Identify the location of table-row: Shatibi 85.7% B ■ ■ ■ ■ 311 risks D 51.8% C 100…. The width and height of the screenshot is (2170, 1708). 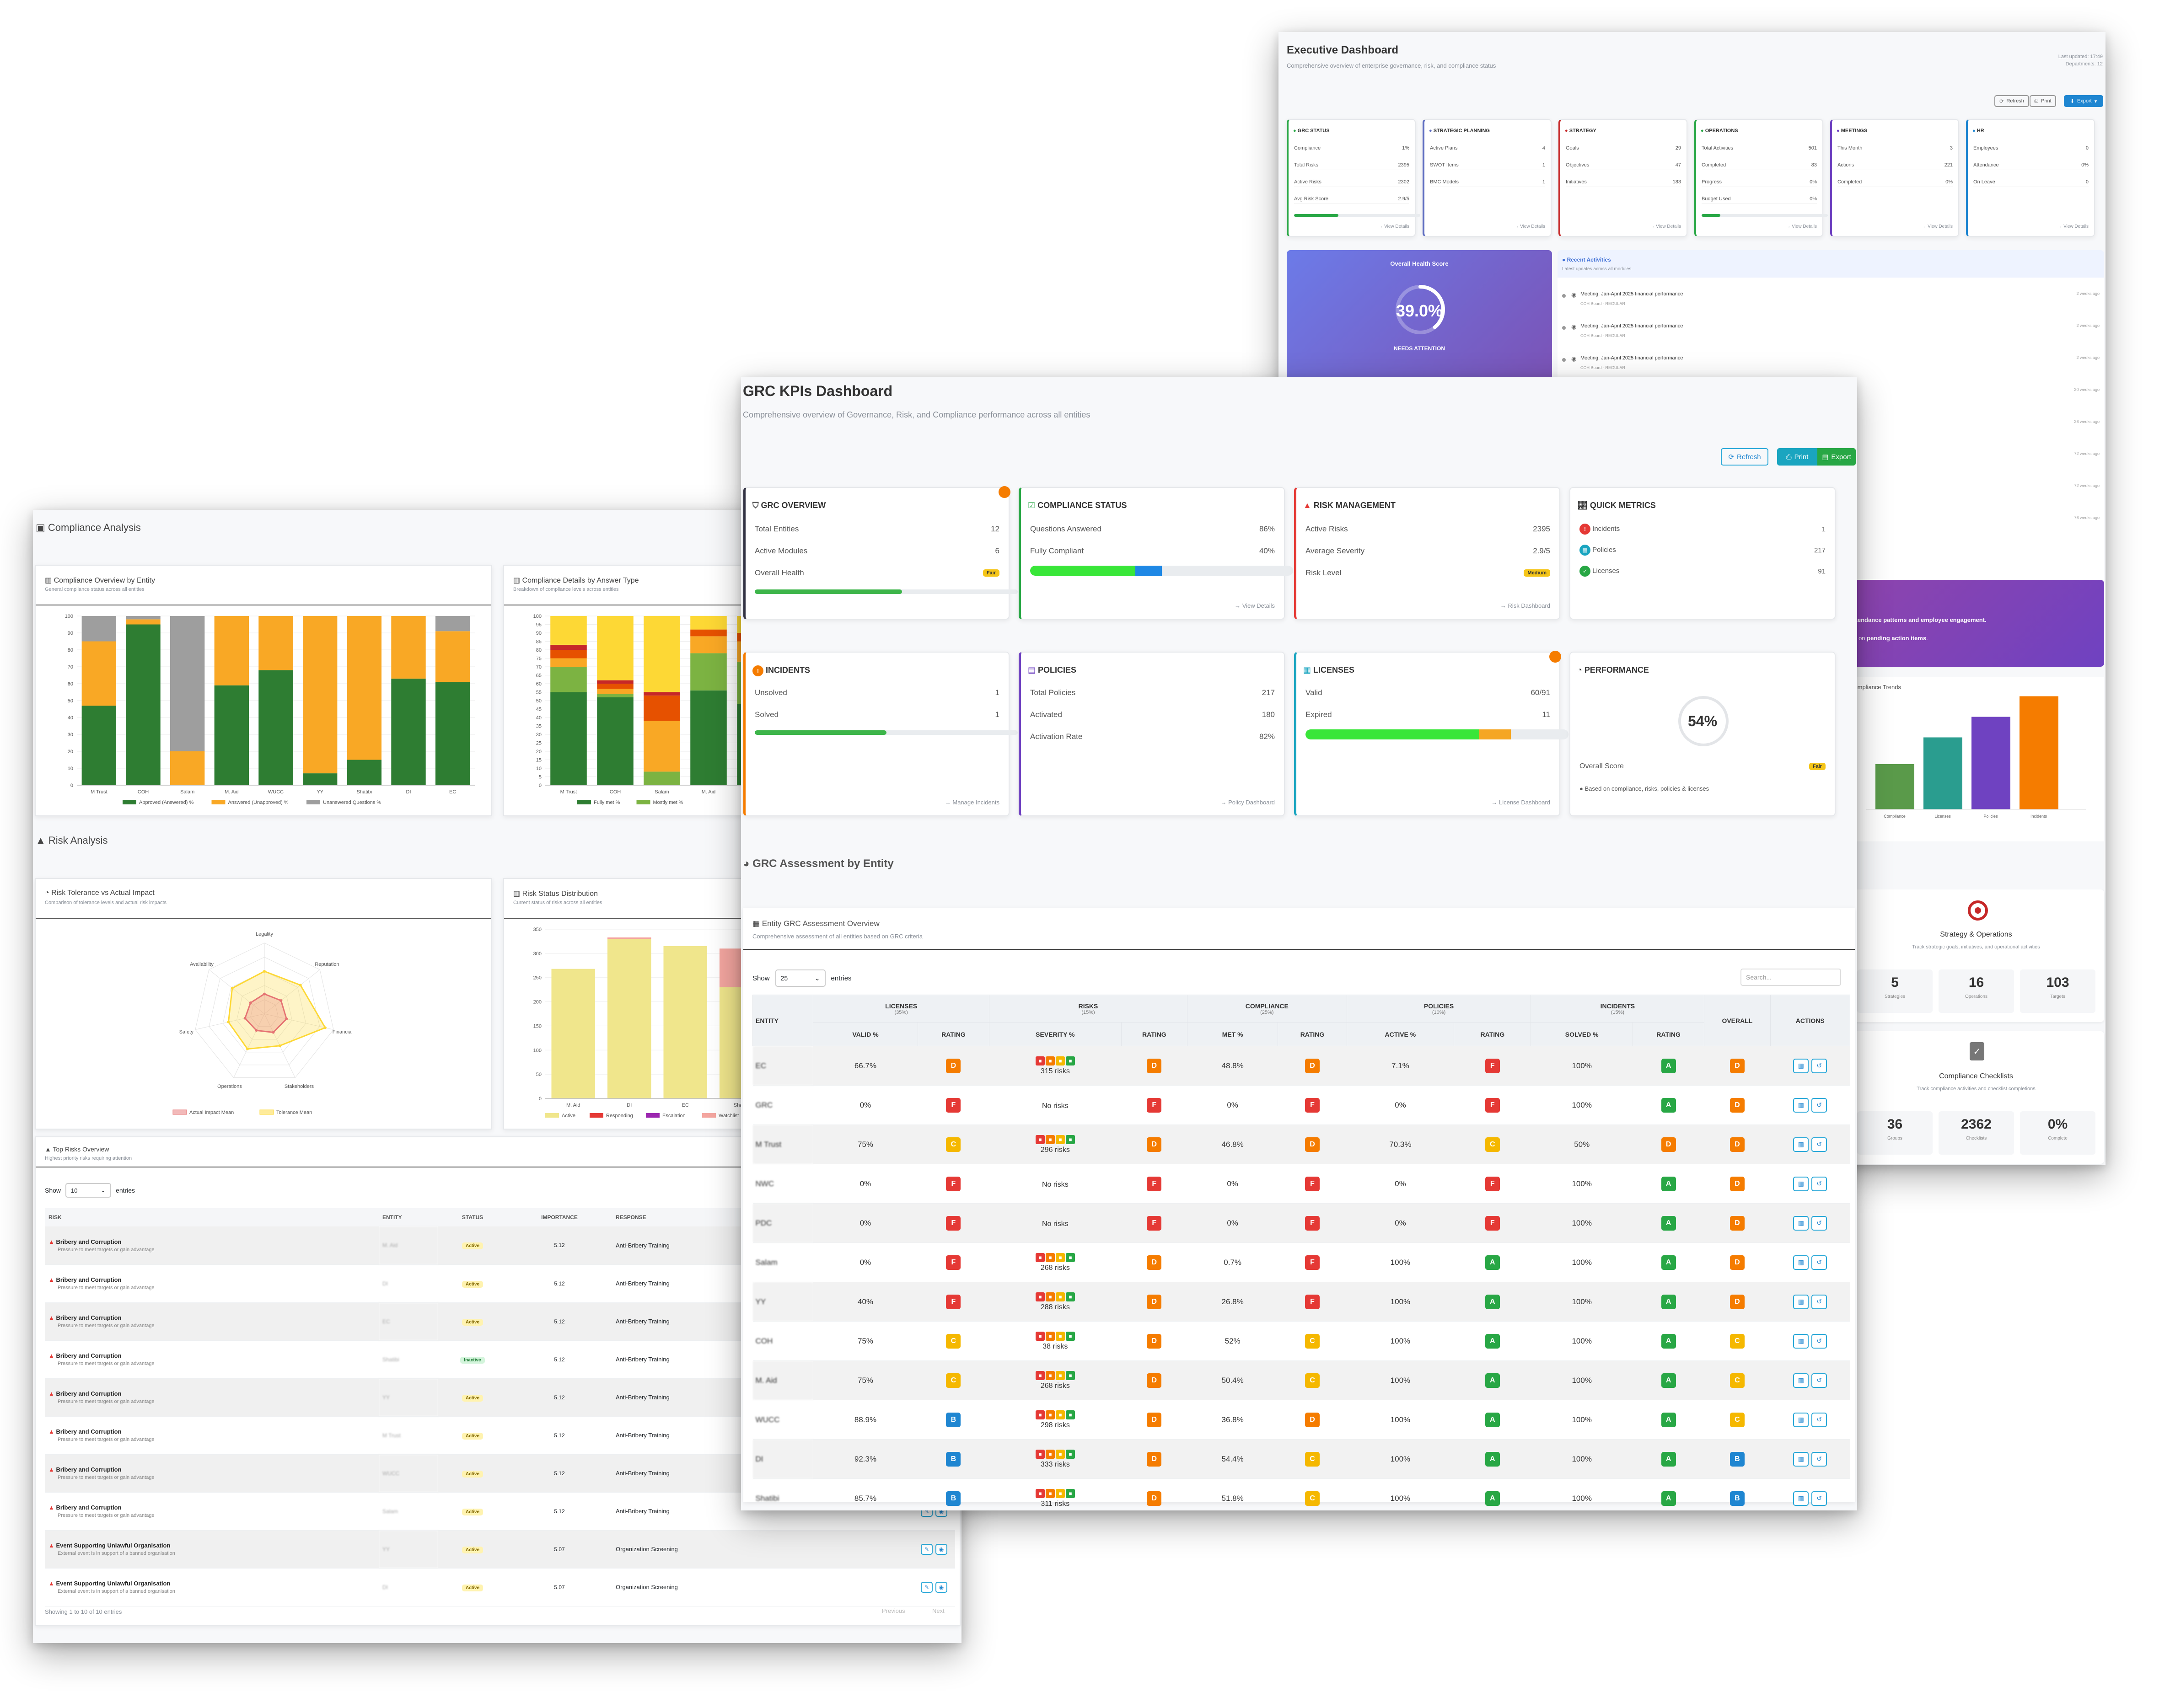
(1301, 1494).